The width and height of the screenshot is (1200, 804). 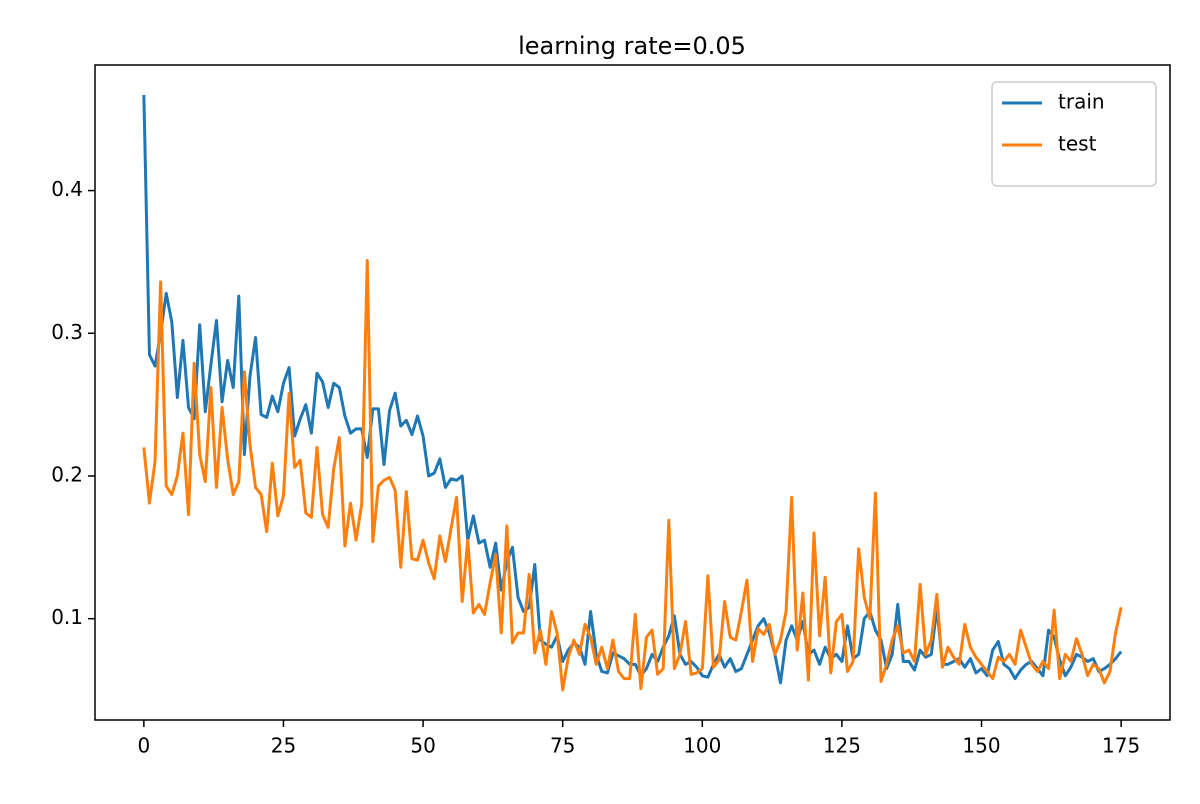 I want to click on legend-box, so click(x=1074, y=134).